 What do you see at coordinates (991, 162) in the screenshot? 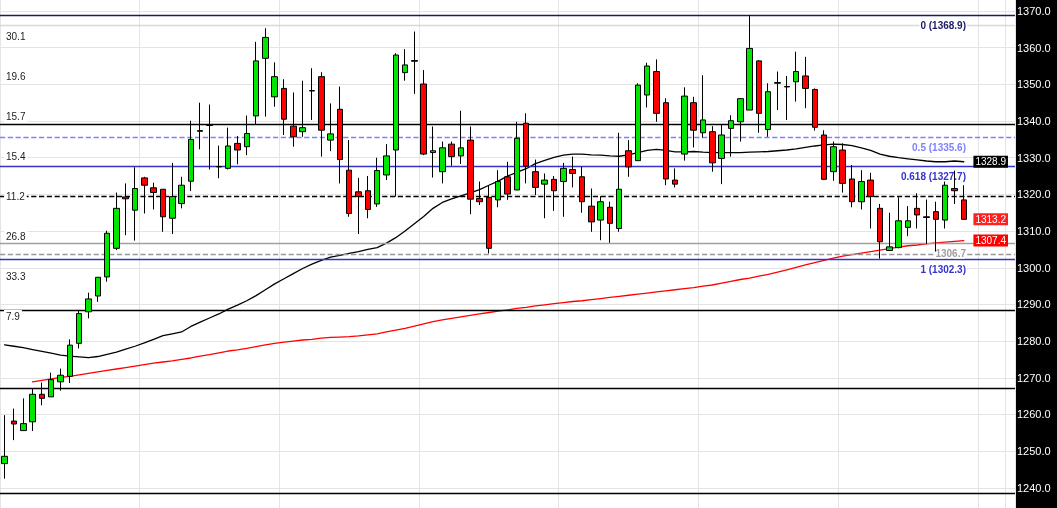
I see `data-label: 1328.9` at bounding box center [991, 162].